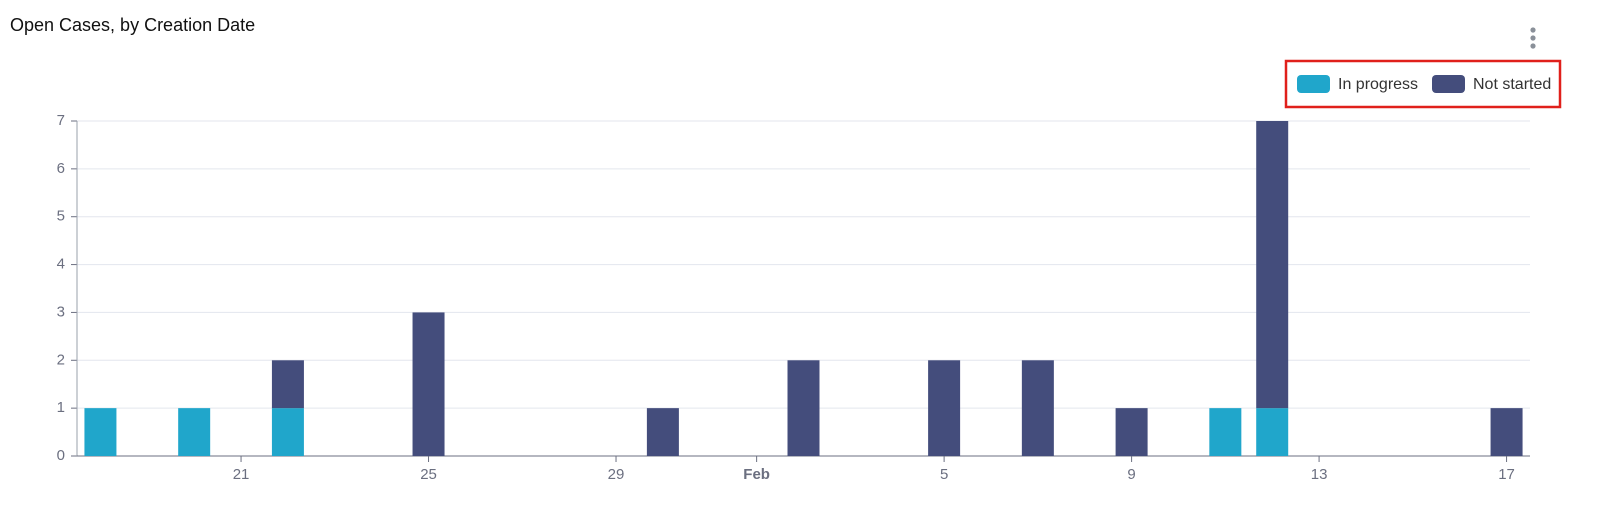  I want to click on x-tick-label: 5, so click(944, 474).